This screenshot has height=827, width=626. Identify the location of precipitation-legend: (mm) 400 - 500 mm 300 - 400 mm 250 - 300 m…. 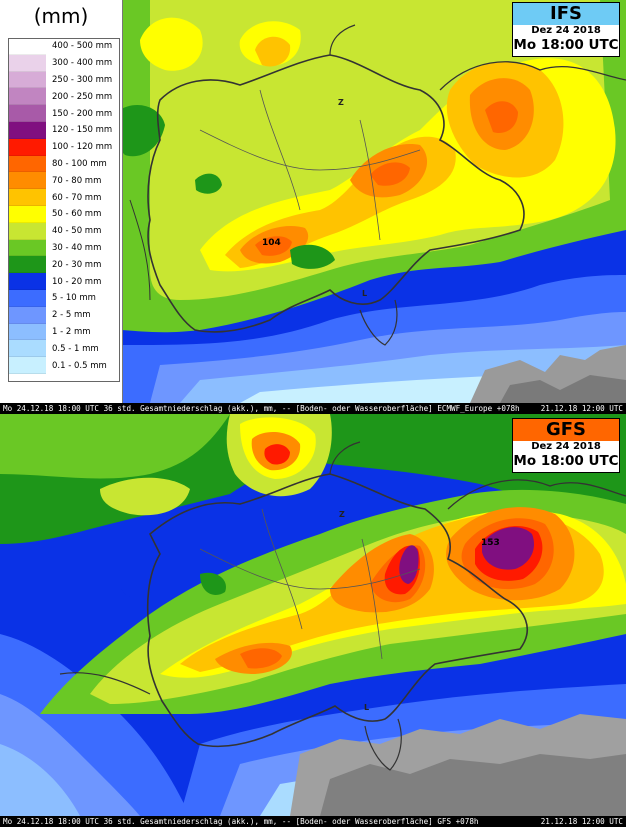
(61, 201).